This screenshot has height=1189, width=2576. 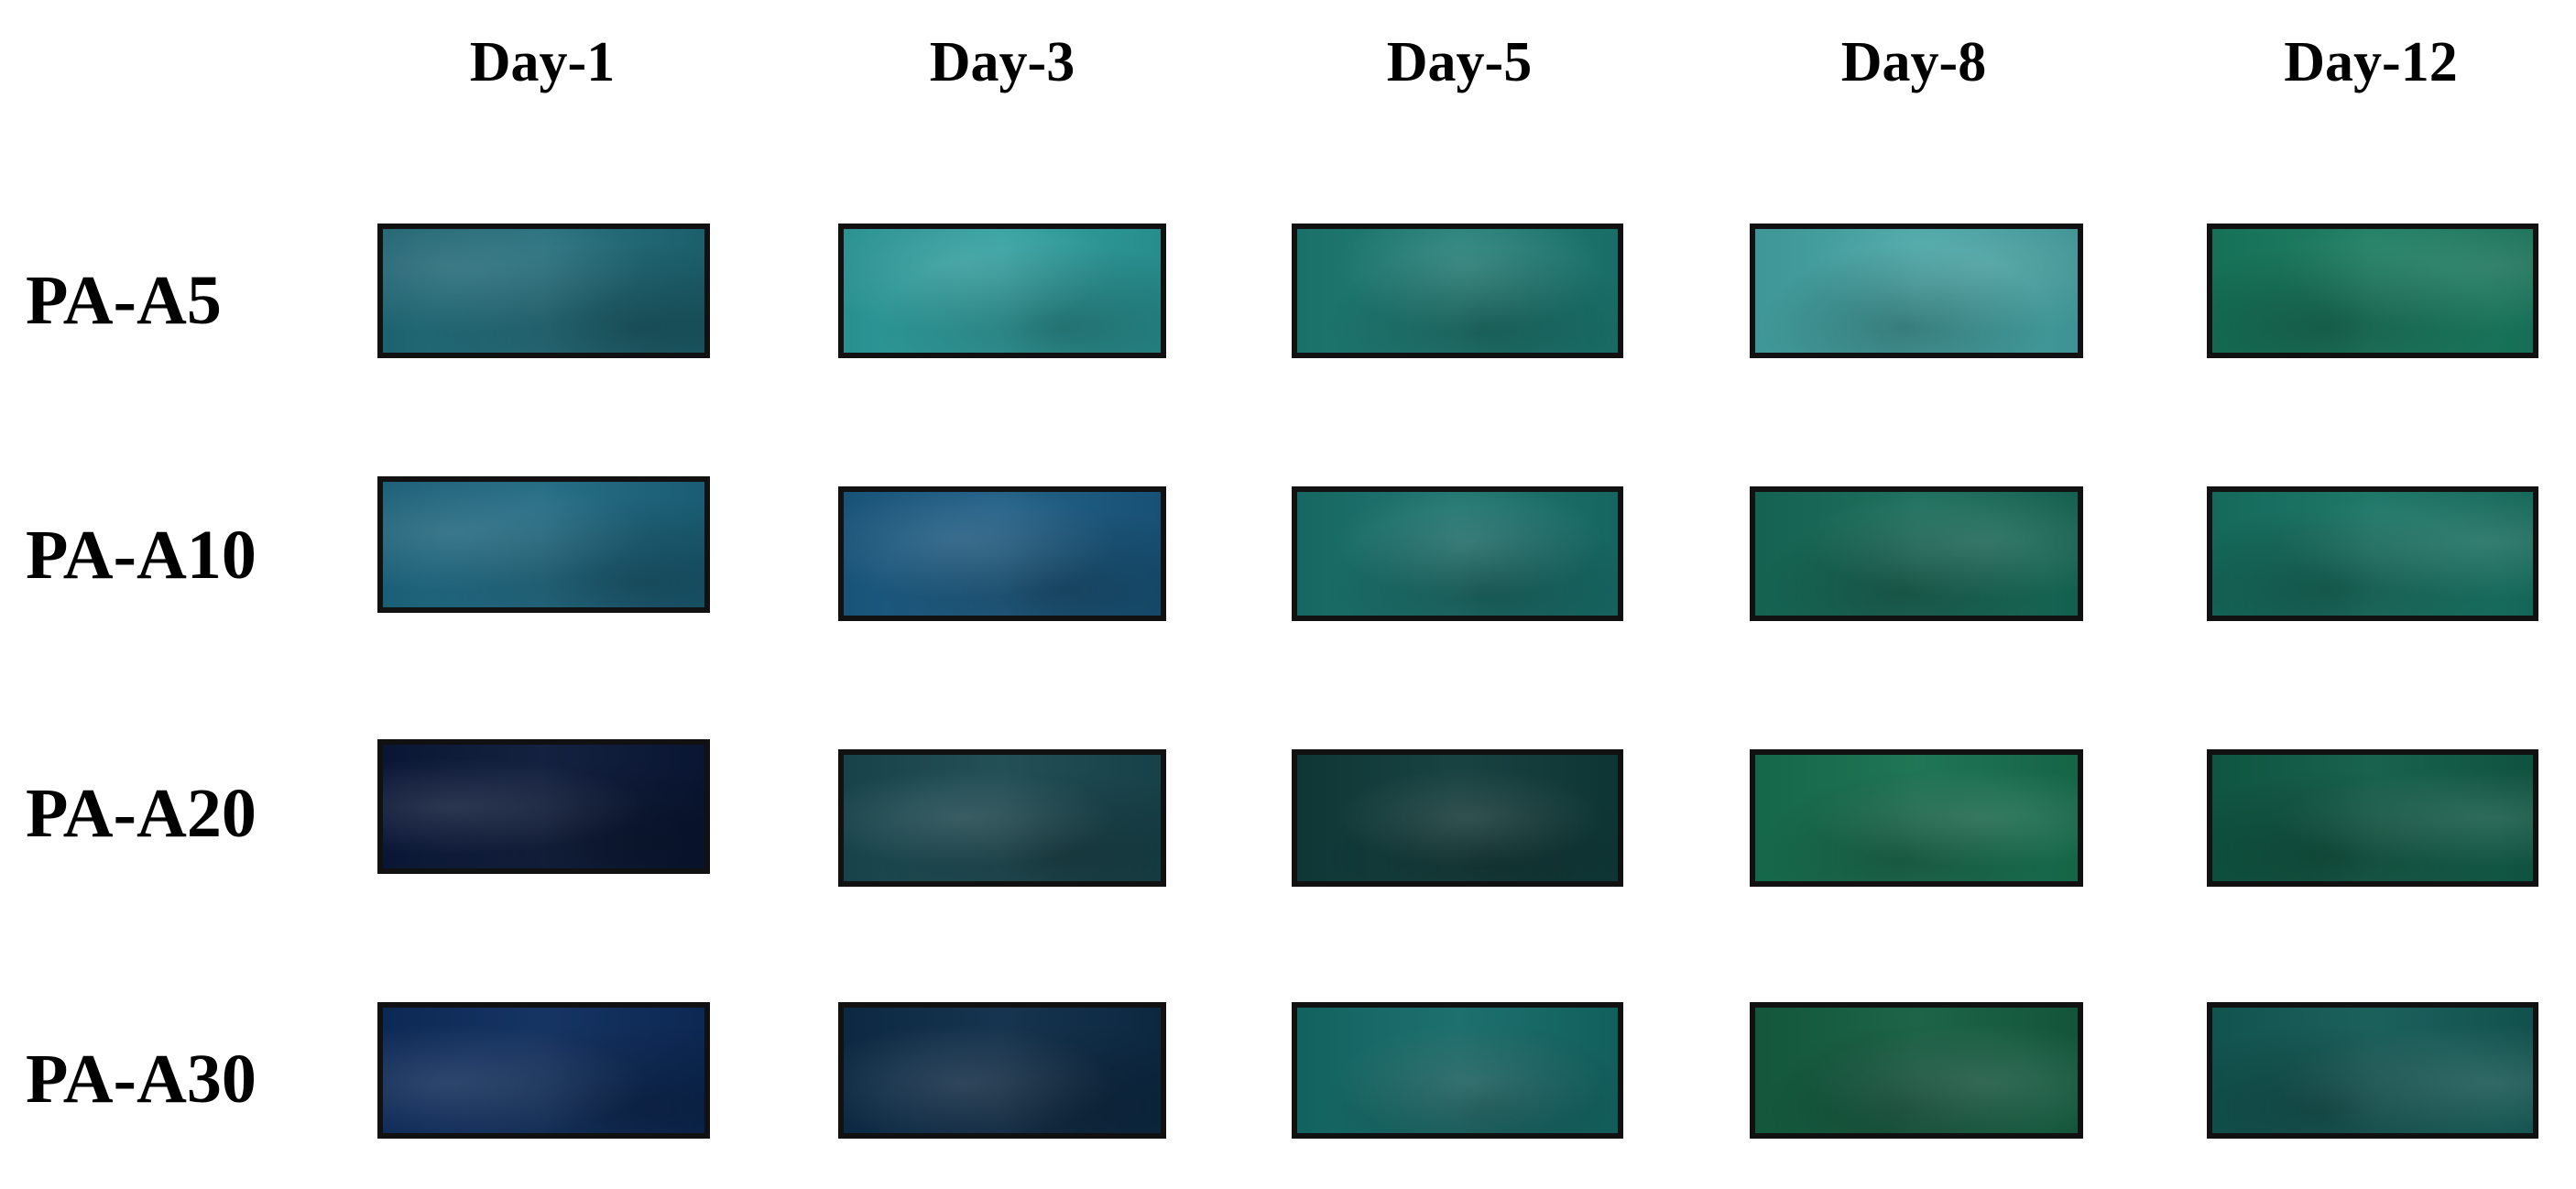 What do you see at coordinates (124, 300) in the screenshot?
I see `row-label: PA-A5` at bounding box center [124, 300].